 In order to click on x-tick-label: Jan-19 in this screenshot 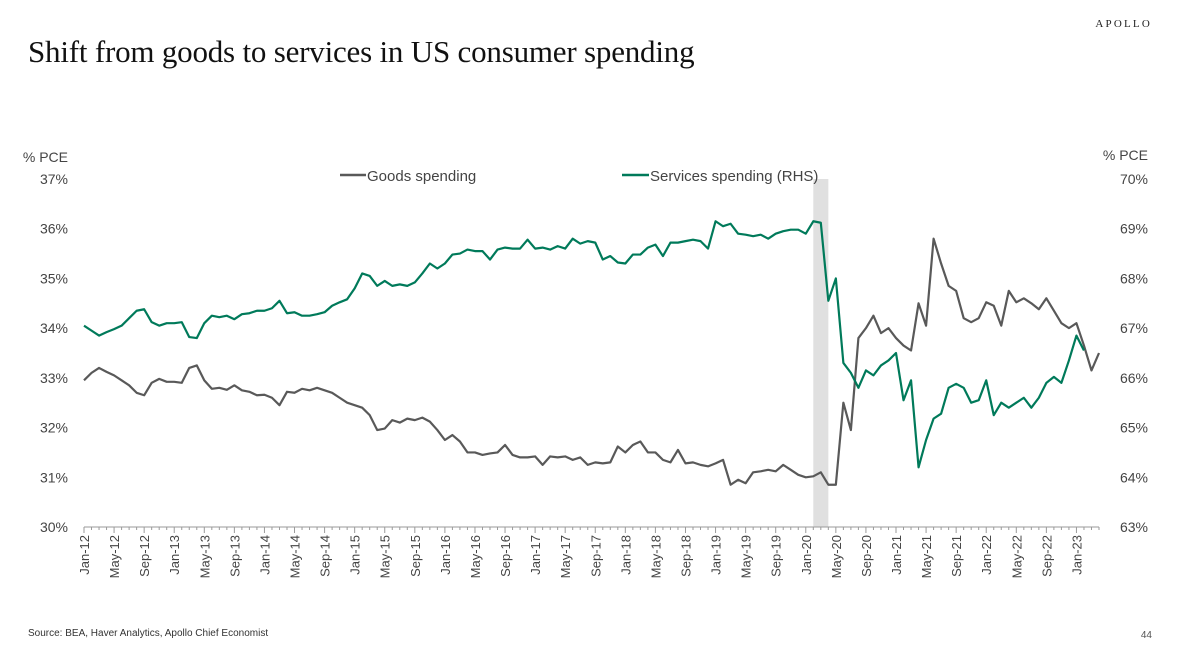, I will do `click(716, 555)`.